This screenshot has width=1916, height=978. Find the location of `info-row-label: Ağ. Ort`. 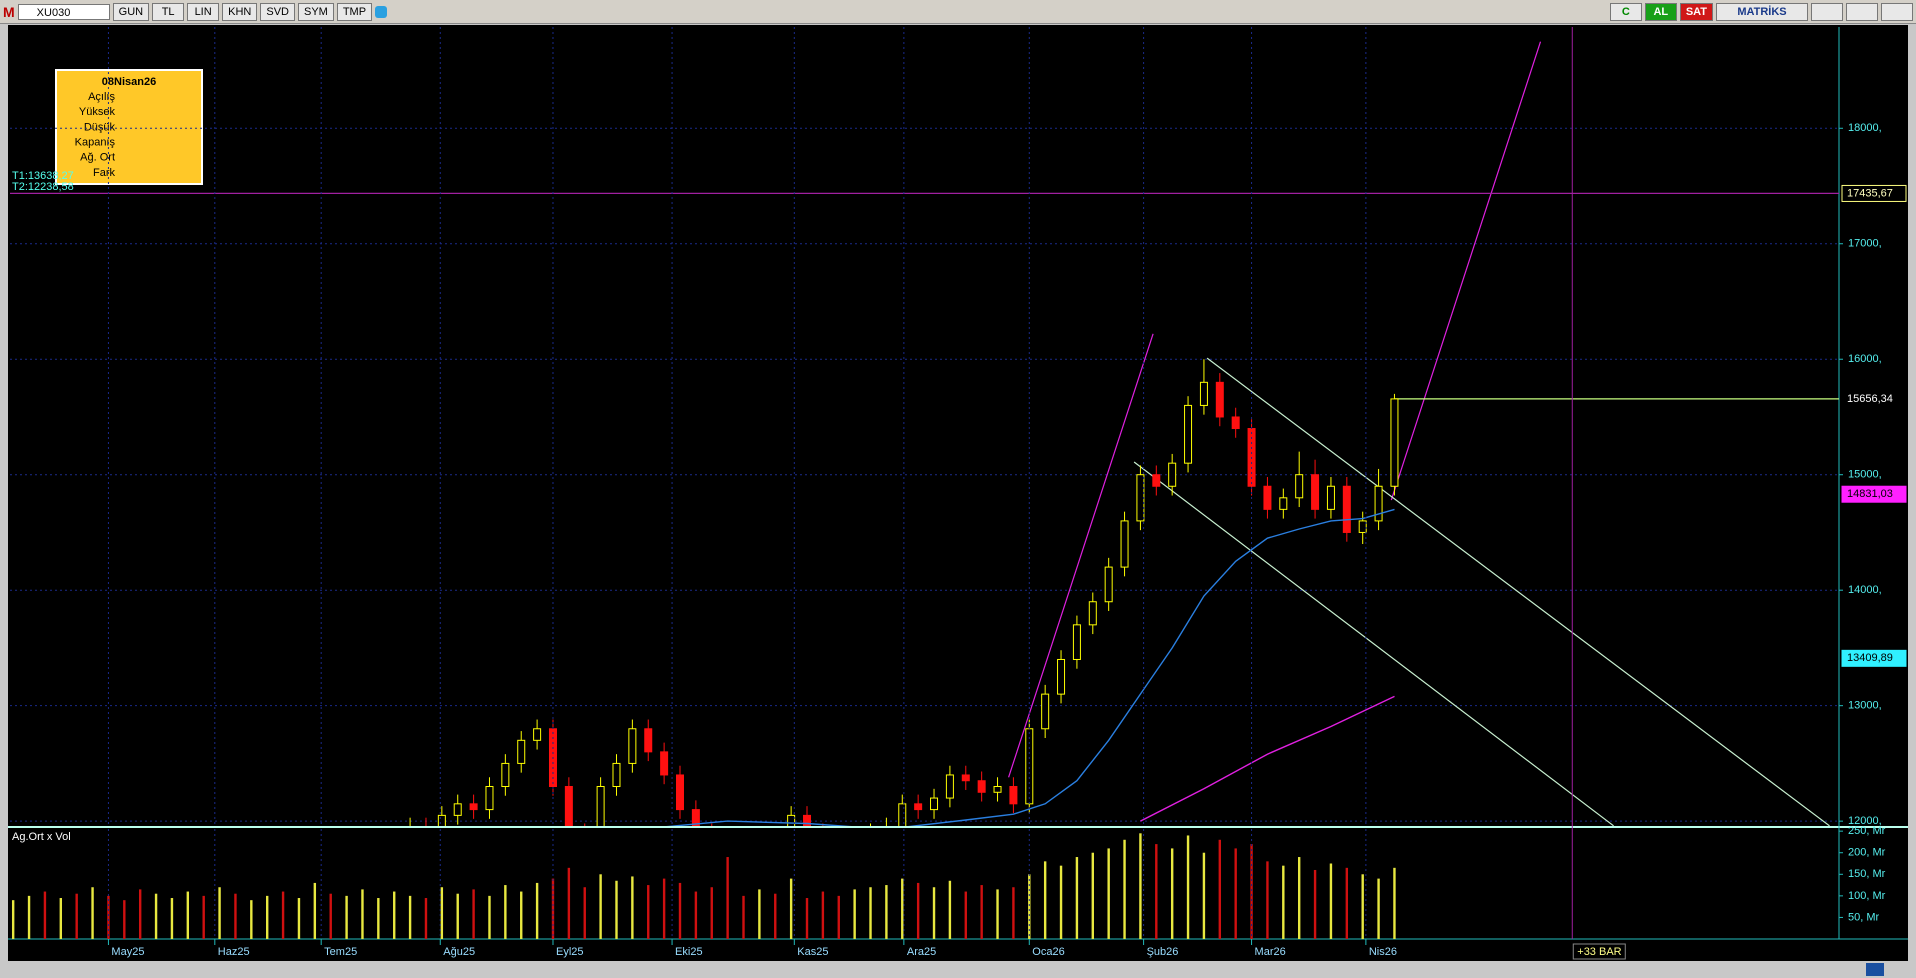

info-row-label: Ağ. Ort is located at coordinates (97, 158).